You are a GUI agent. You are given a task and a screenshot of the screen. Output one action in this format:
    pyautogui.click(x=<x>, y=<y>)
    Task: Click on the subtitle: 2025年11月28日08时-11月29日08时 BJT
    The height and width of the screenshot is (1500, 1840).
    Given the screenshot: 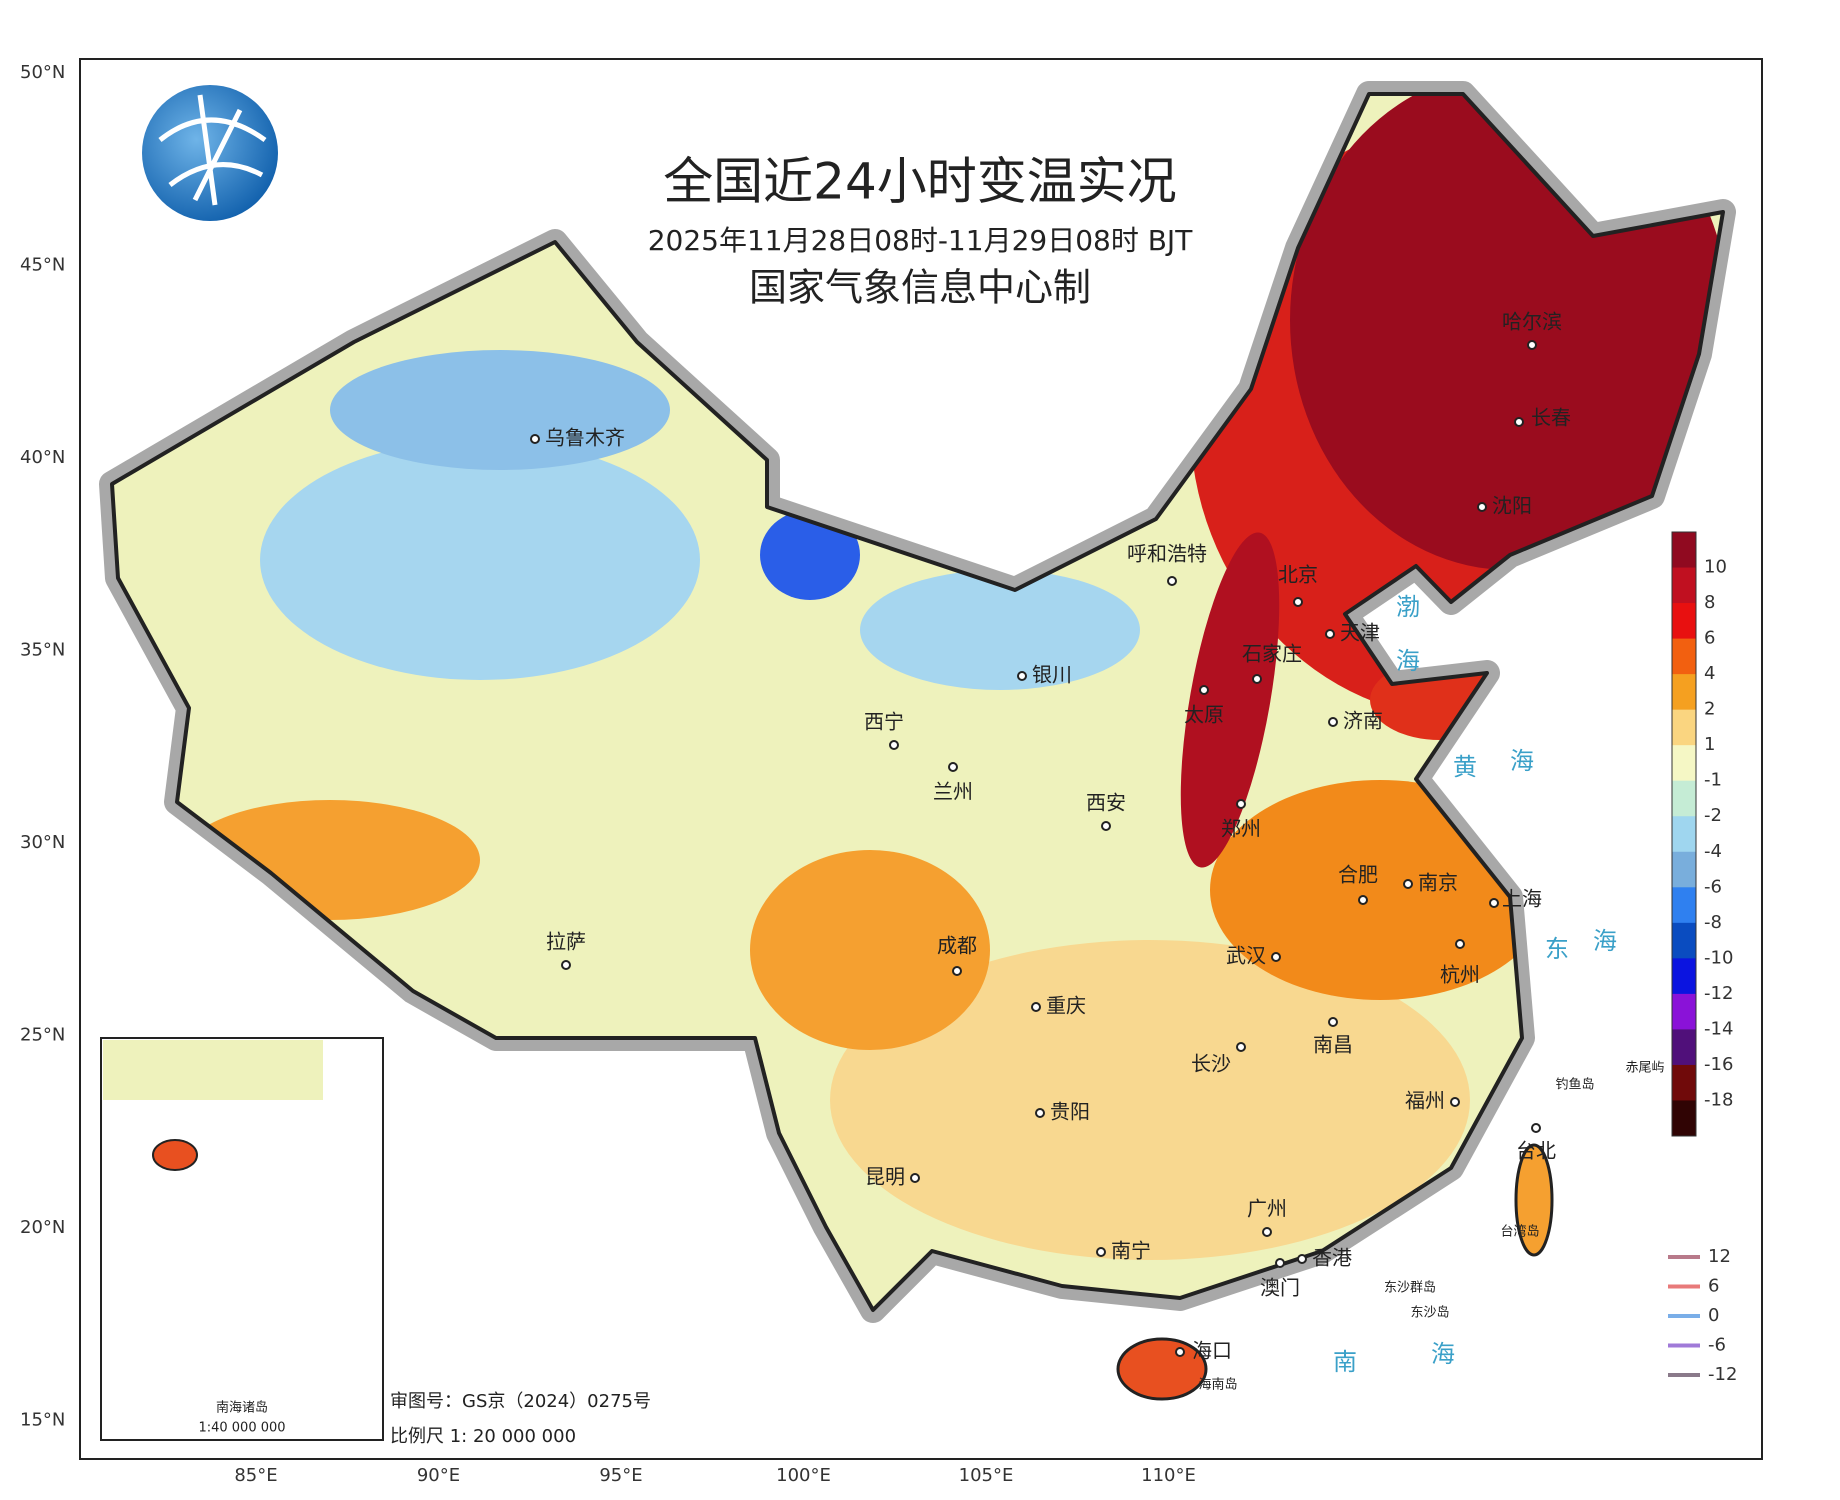 What is the action you would take?
    pyautogui.click(x=921, y=240)
    